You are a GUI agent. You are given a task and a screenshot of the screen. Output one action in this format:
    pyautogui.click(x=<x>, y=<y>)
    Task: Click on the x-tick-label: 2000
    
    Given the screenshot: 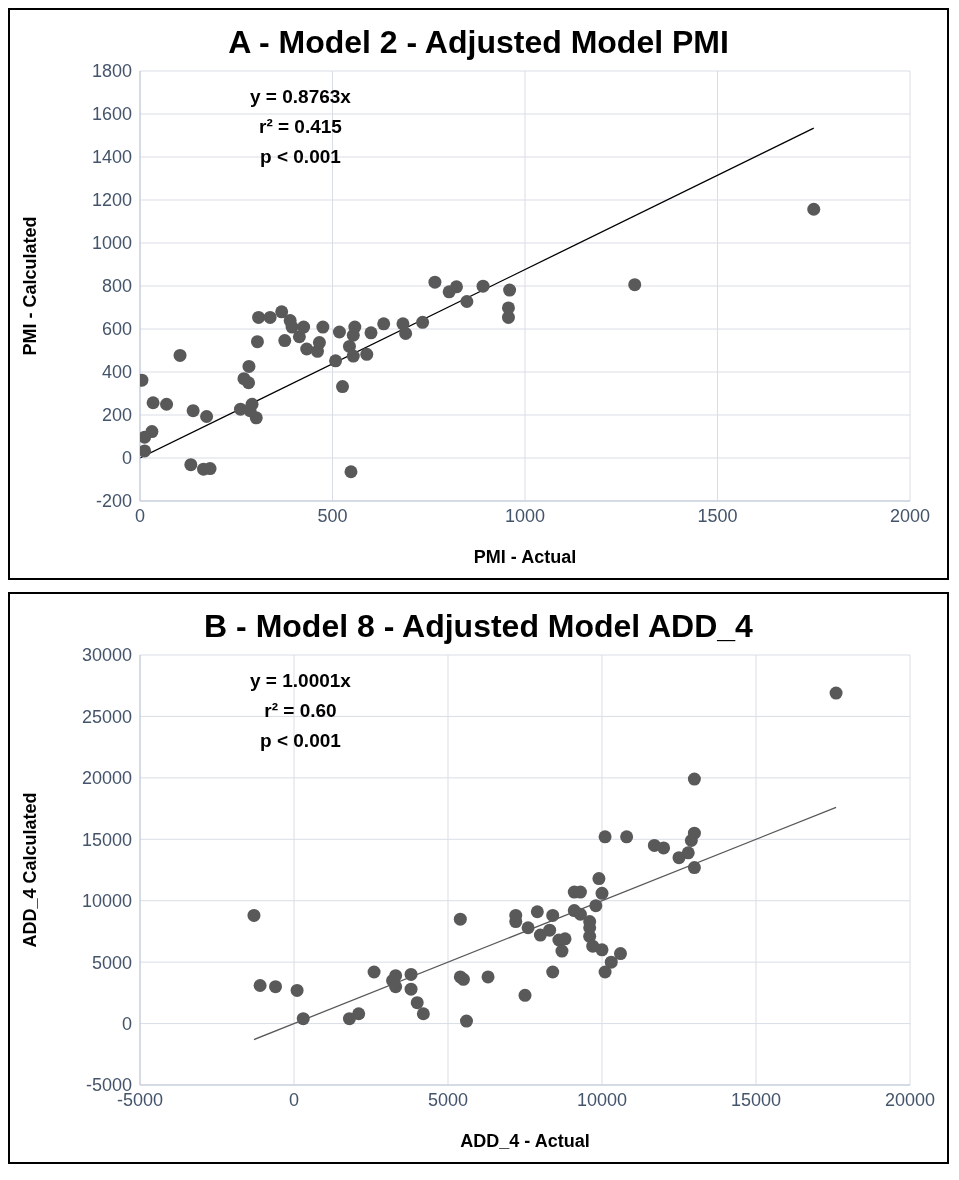 What is the action you would take?
    pyautogui.click(x=910, y=515)
    